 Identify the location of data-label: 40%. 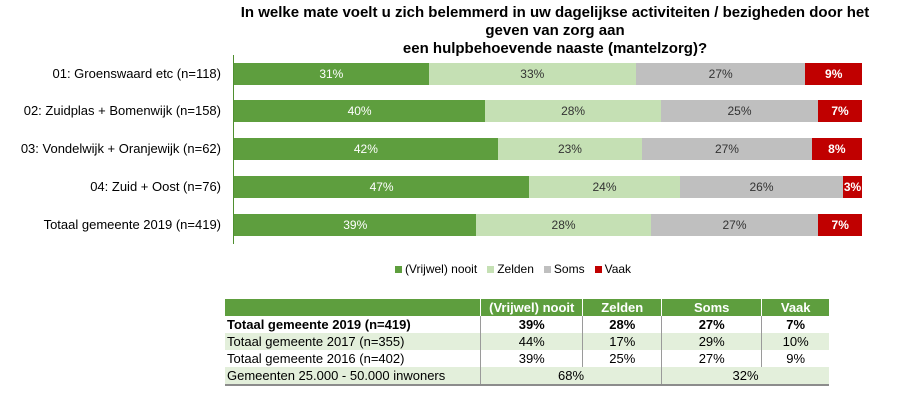
(359, 111).